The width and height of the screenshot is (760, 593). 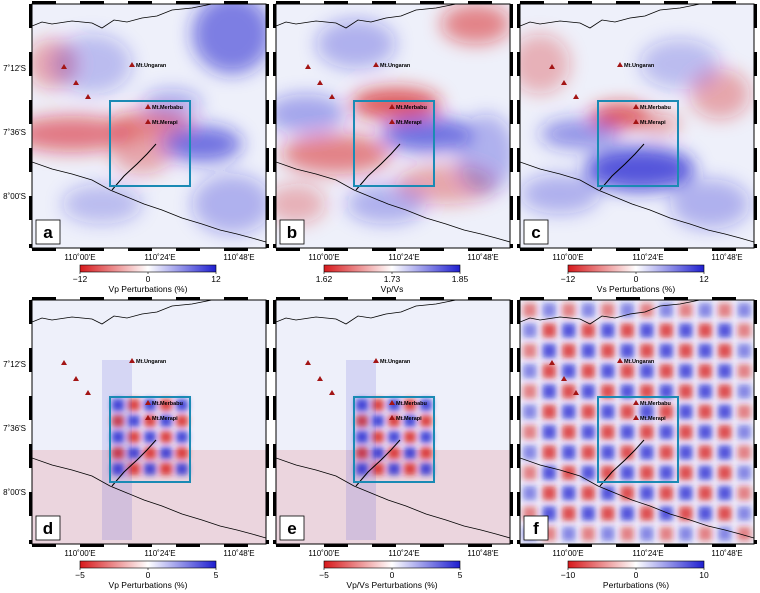 What do you see at coordinates (392, 279) in the screenshot?
I see `colorbar-mid-label: 1.73` at bounding box center [392, 279].